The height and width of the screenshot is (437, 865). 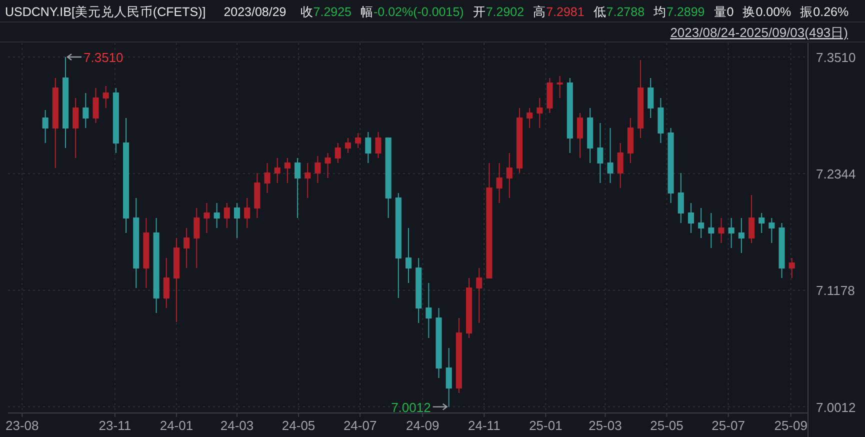 What do you see at coordinates (836, 407) in the screenshot?
I see `y-tick-label: 7.0012` at bounding box center [836, 407].